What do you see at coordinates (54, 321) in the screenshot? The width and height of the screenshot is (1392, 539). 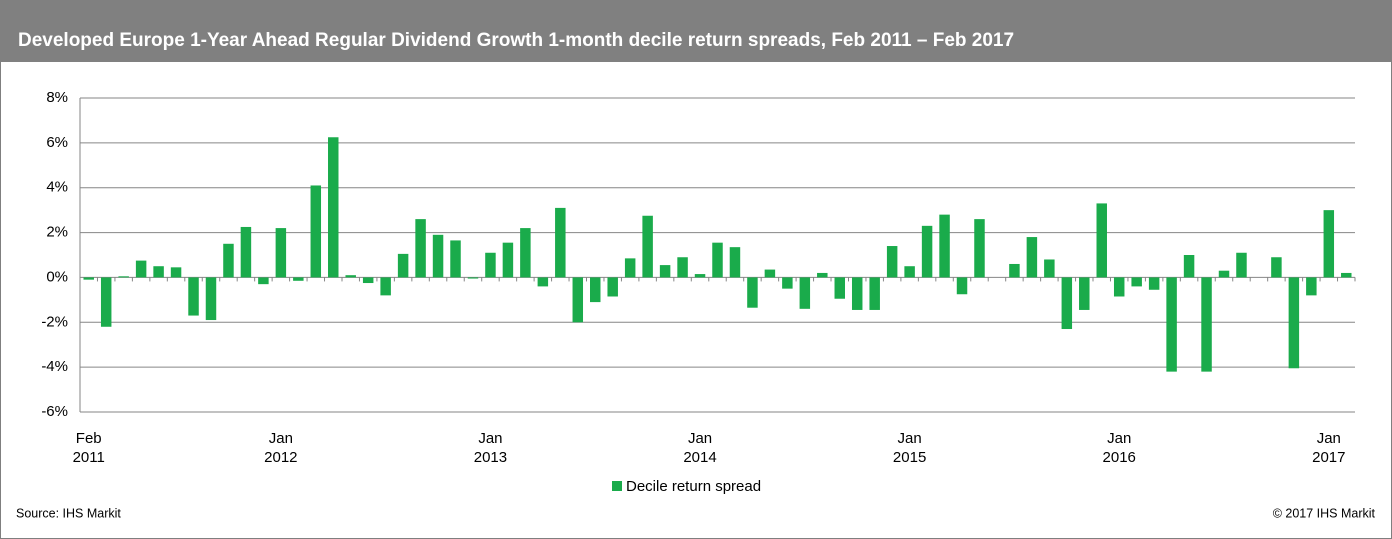 I see `y-tick-label: -2%` at bounding box center [54, 321].